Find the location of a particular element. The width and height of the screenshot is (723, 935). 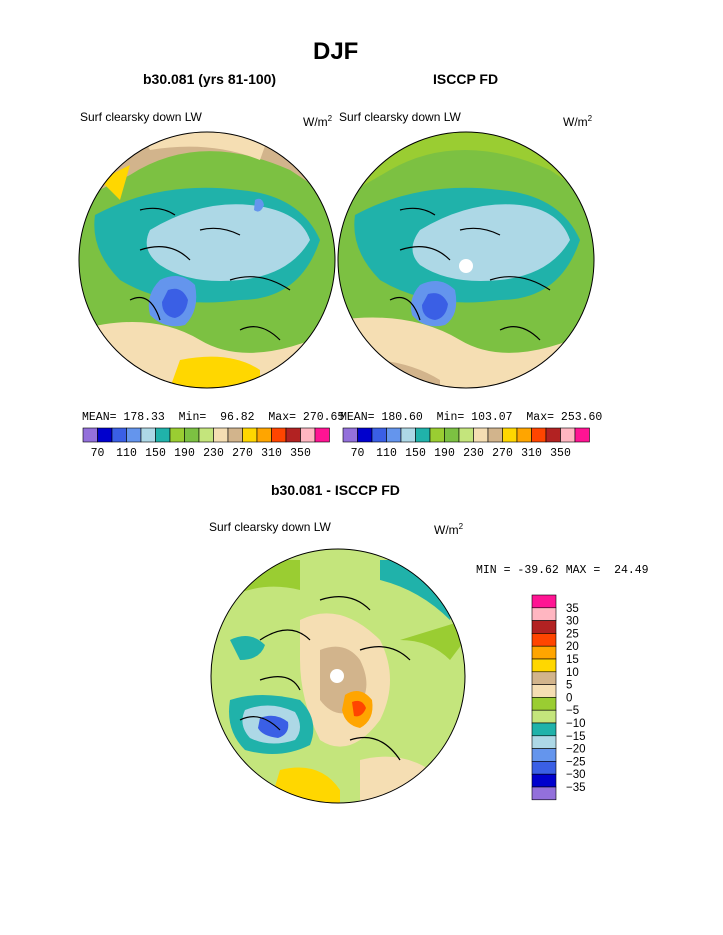

panel1-colorbar-tick-label: 70 is located at coordinates (98, 453).